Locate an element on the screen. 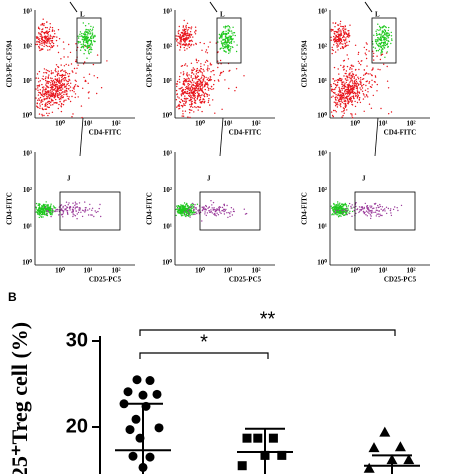  gate-label: J is located at coordinates (69, 179).